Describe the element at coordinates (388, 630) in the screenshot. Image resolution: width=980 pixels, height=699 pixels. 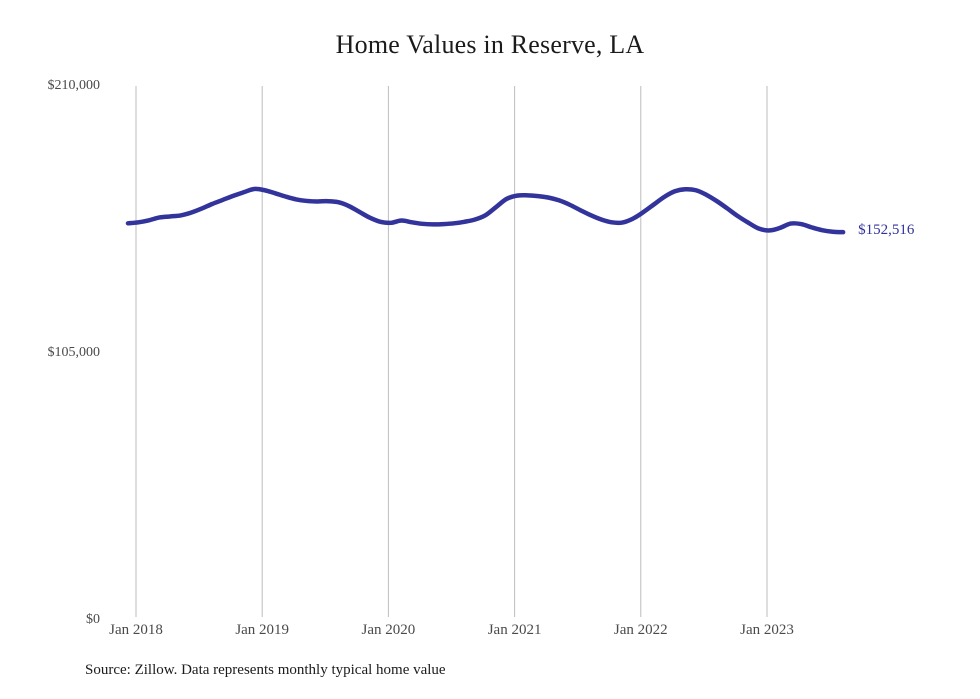
I see `x-axis-tick-label: Jan 2020` at that location.